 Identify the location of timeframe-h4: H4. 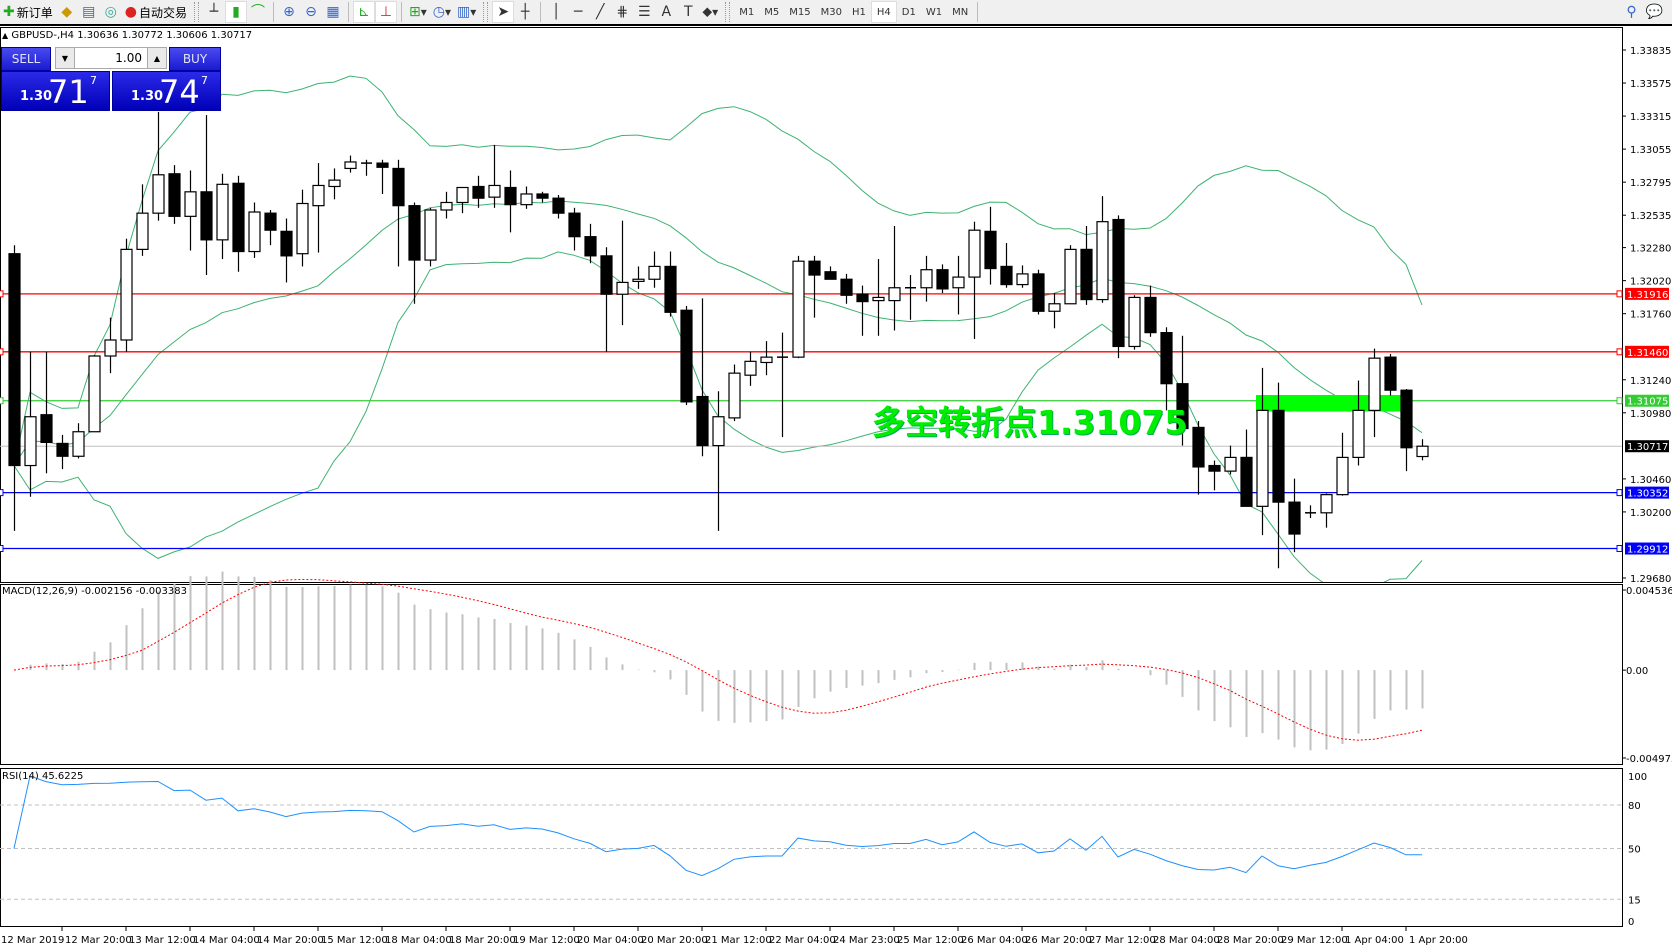
(883, 12).